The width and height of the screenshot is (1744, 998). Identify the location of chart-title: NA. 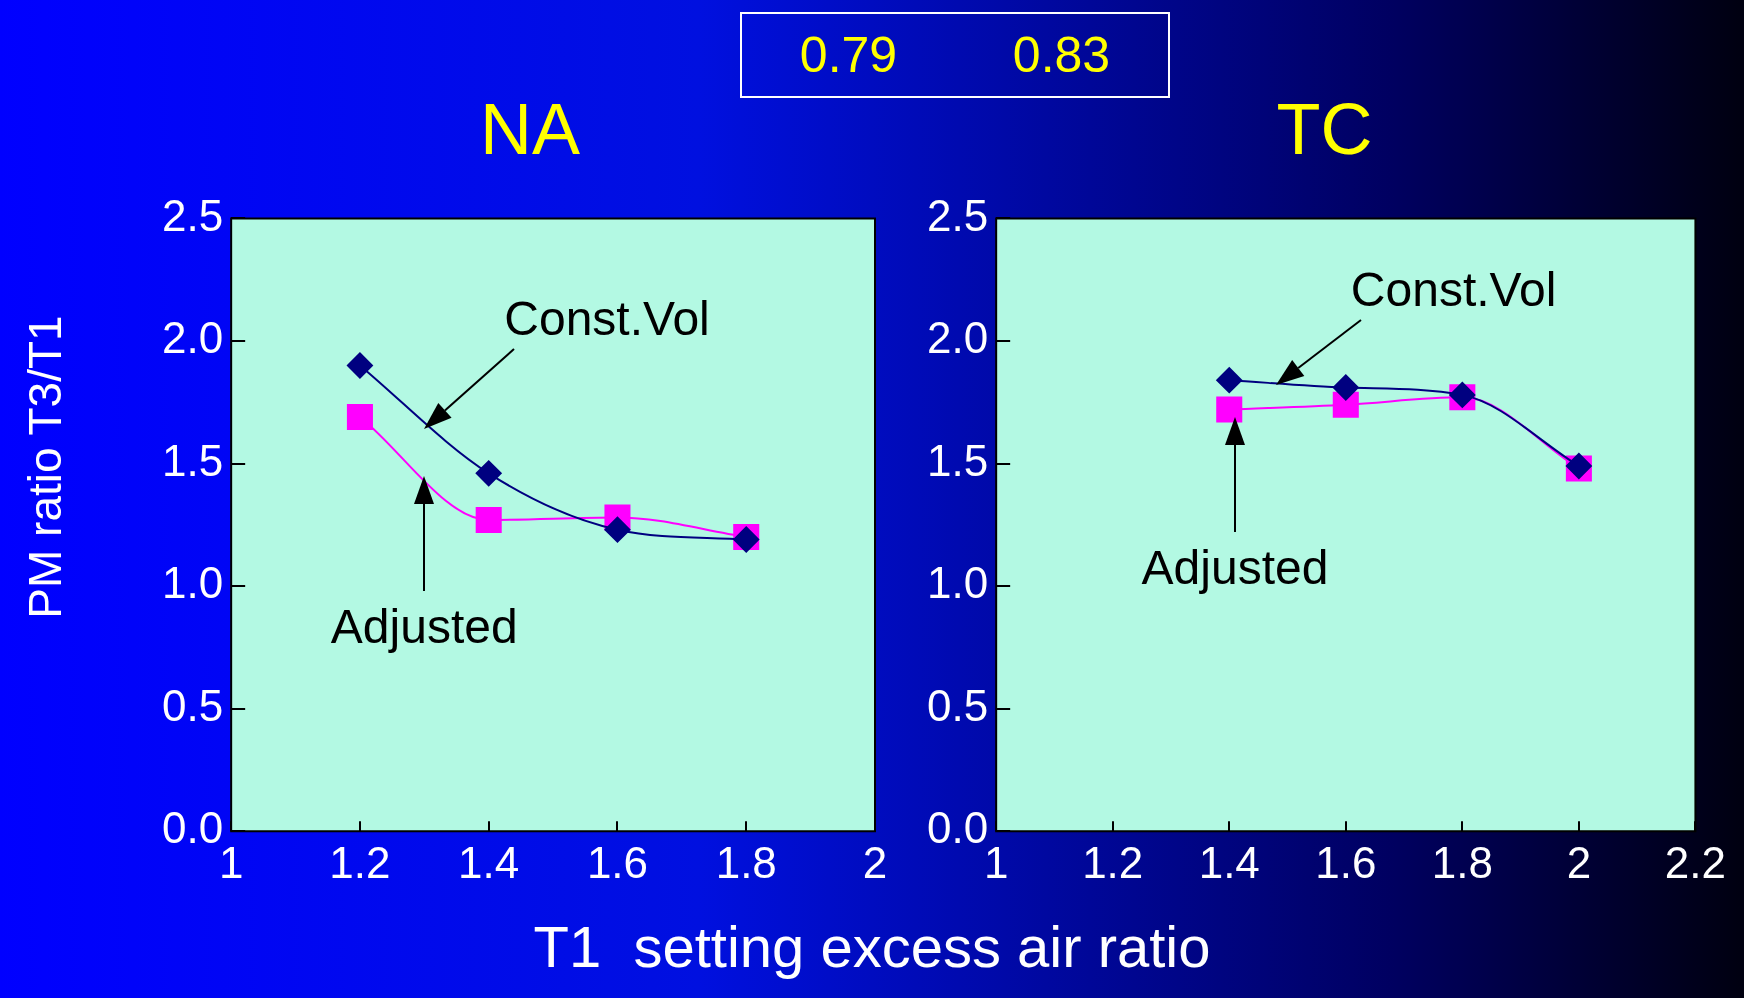
(530, 129).